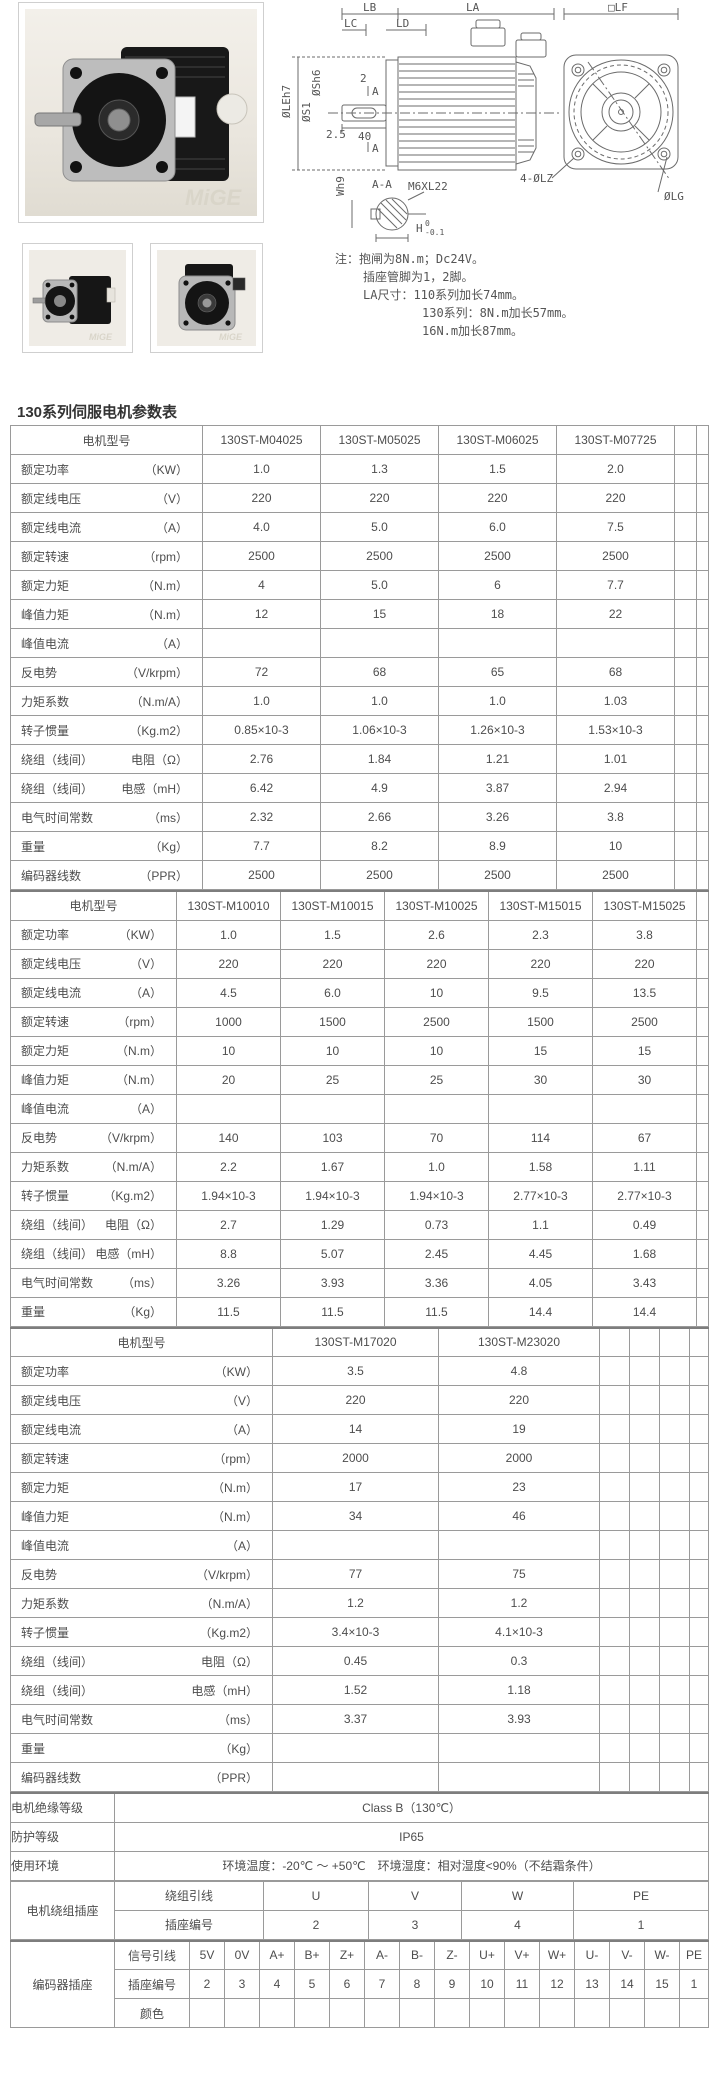  Describe the element at coordinates (662, 1984) in the screenshot. I see `connector-cell: 15` at that location.